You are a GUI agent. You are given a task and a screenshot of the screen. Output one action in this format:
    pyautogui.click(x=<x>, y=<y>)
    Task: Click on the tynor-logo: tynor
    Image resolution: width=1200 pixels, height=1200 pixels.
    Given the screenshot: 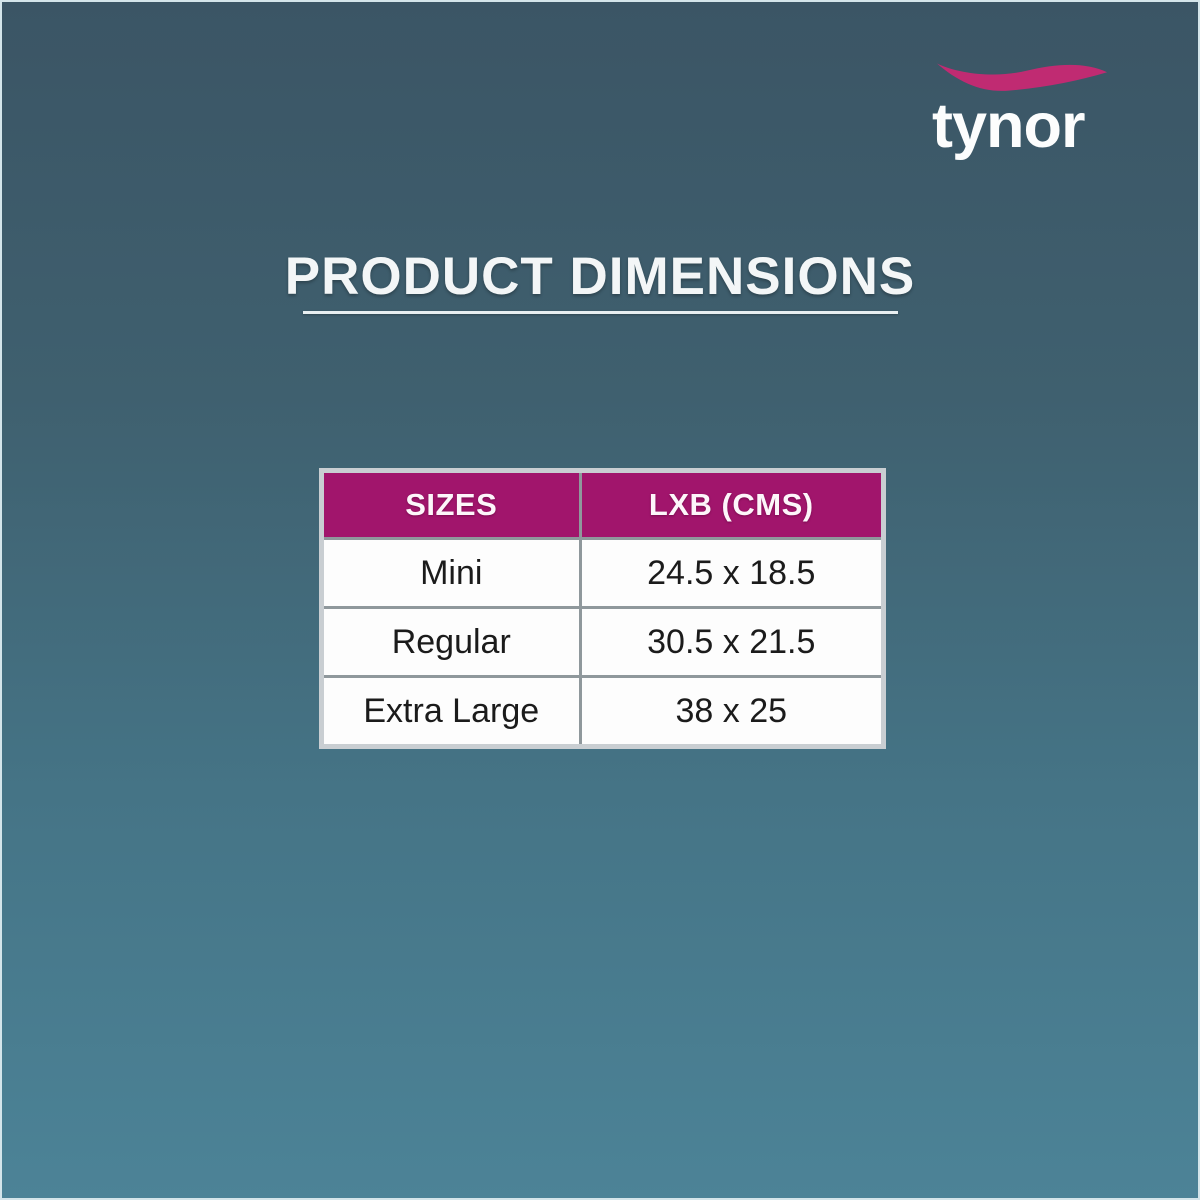 What is the action you would take?
    pyautogui.click(x=1032, y=105)
    